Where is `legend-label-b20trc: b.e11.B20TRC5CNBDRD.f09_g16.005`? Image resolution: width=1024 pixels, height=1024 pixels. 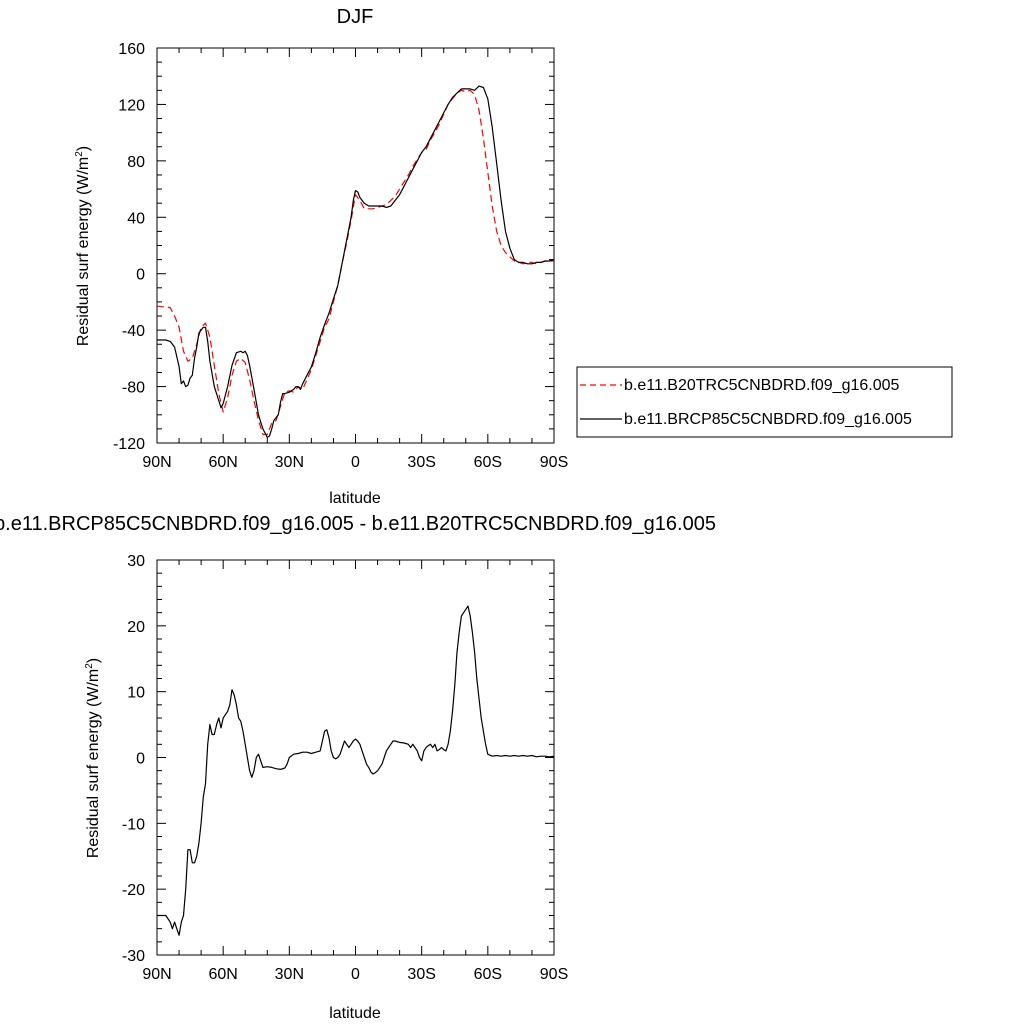
legend-label-b20trc: b.e11.B20TRC5CNBDRD.f09_g16.005 is located at coordinates (762, 385).